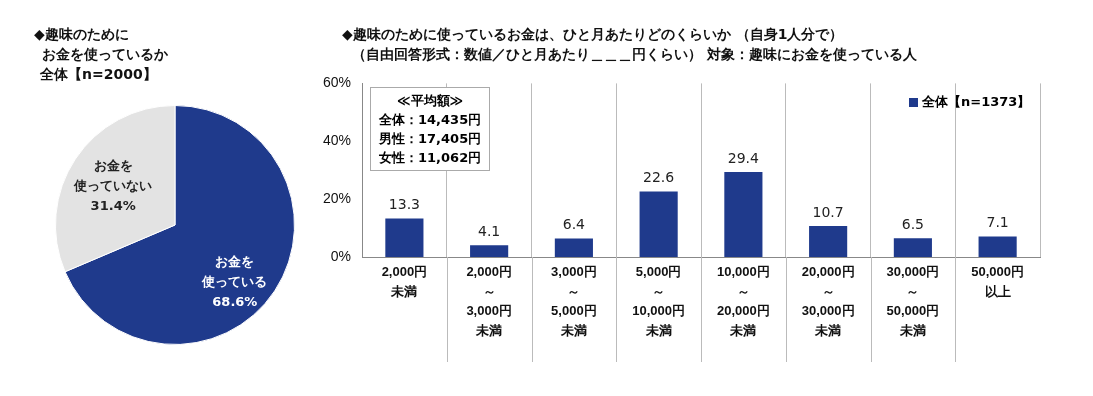 The width and height of the screenshot is (1093, 396). Describe the element at coordinates (659, 301) in the screenshot. I see `x-tick-label: 5,000円～10,000円未満` at that location.